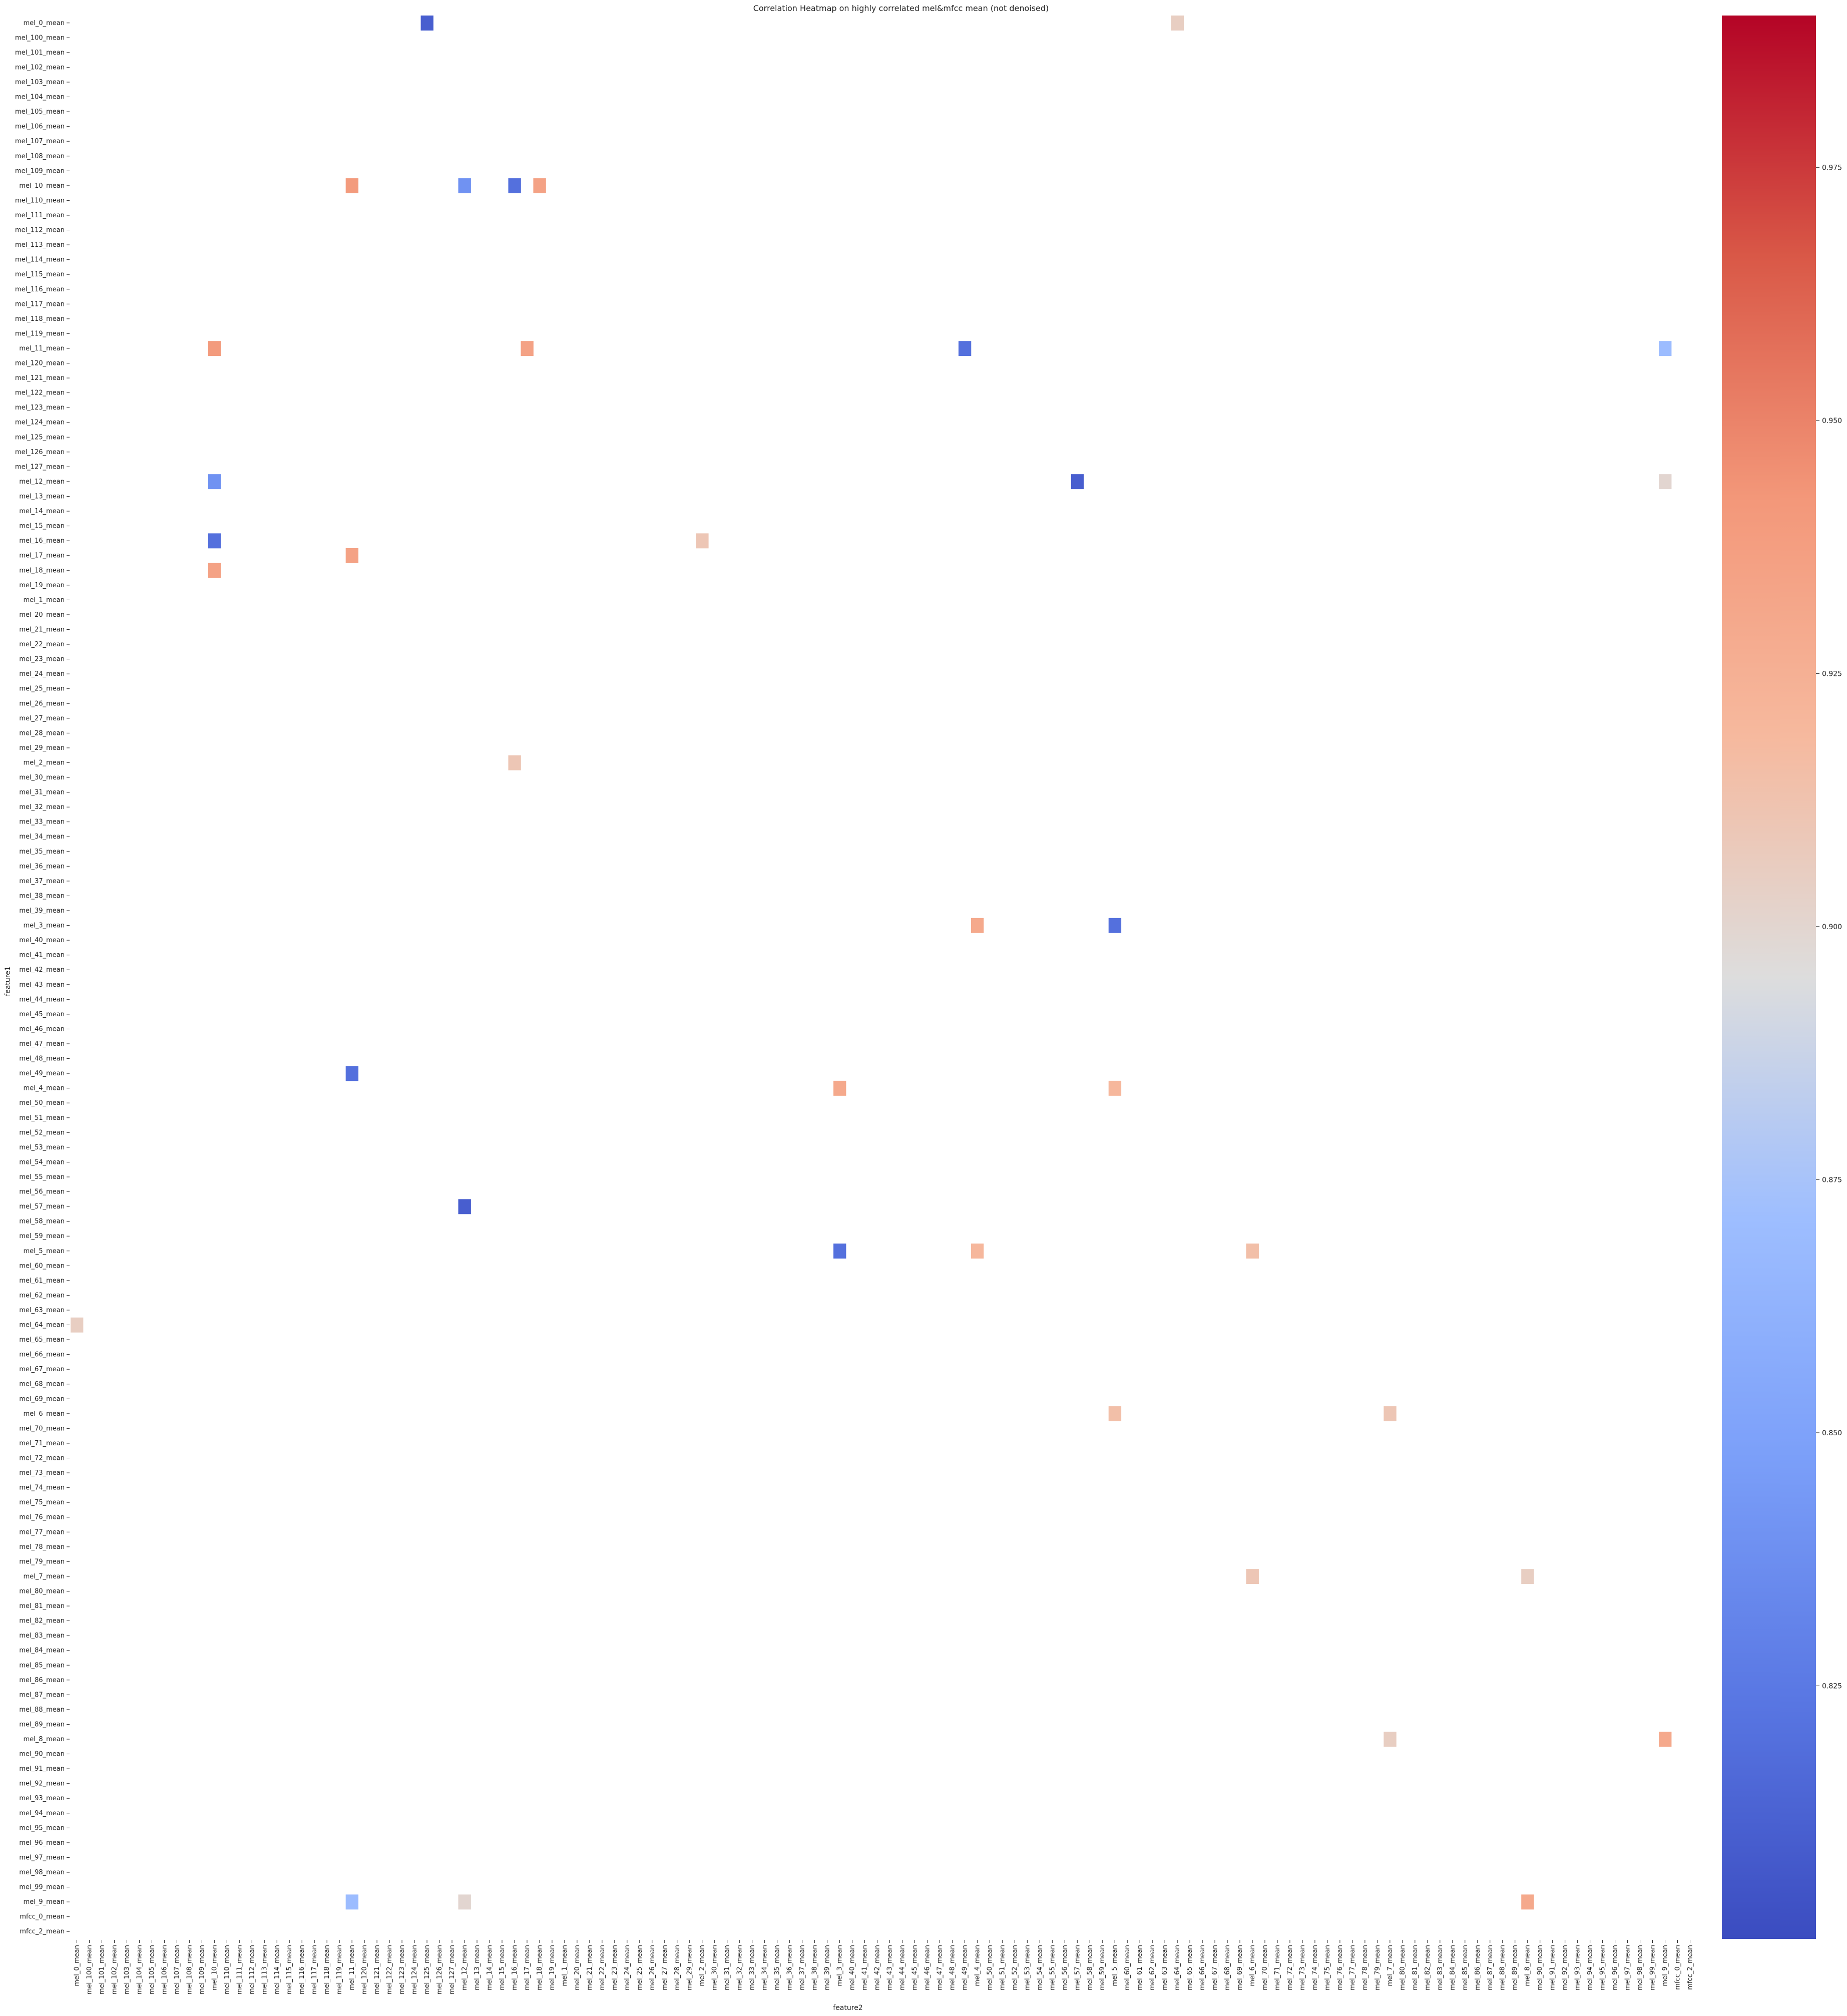 The width and height of the screenshot is (1847, 2016). What do you see at coordinates (815, 1967) in the screenshot?
I see `x-tick-label: mel_38_mean` at bounding box center [815, 1967].